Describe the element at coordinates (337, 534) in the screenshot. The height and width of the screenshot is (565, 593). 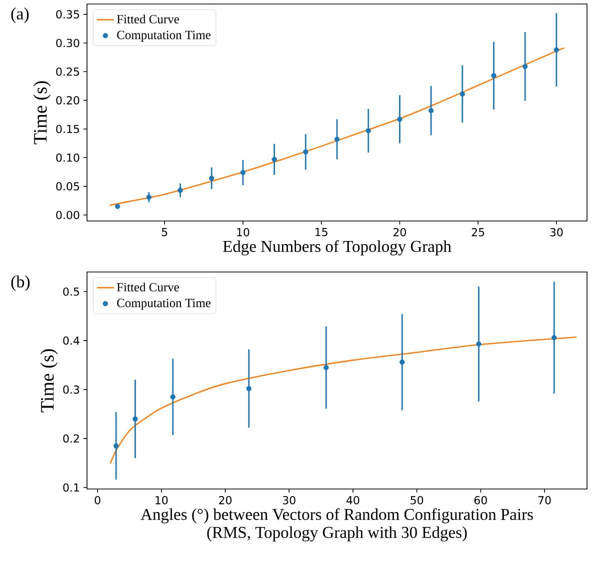
I see `text: (RMS, Topology Graph with 30 Edges)` at that location.